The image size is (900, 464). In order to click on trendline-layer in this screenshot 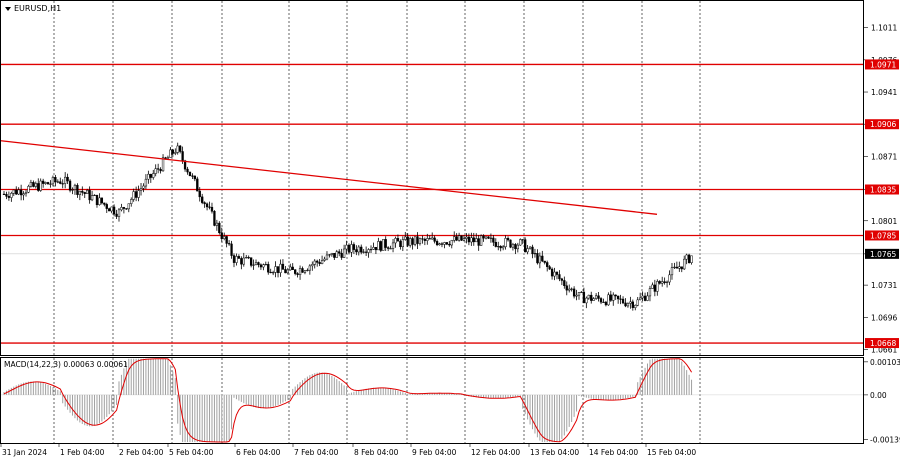, I will do `click(329, 177)`.